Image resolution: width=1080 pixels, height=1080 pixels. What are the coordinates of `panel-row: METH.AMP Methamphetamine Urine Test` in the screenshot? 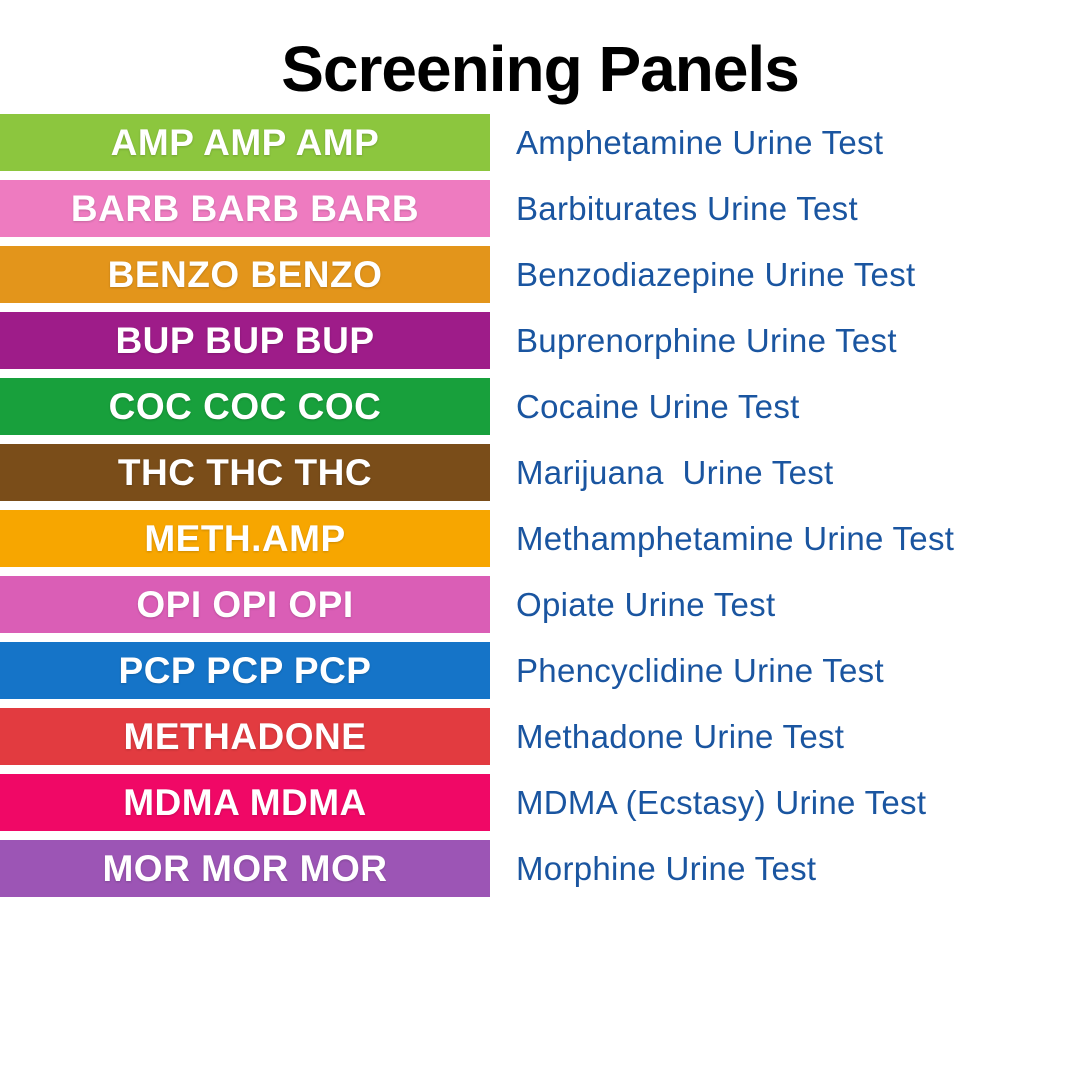 It's located at (540, 538).